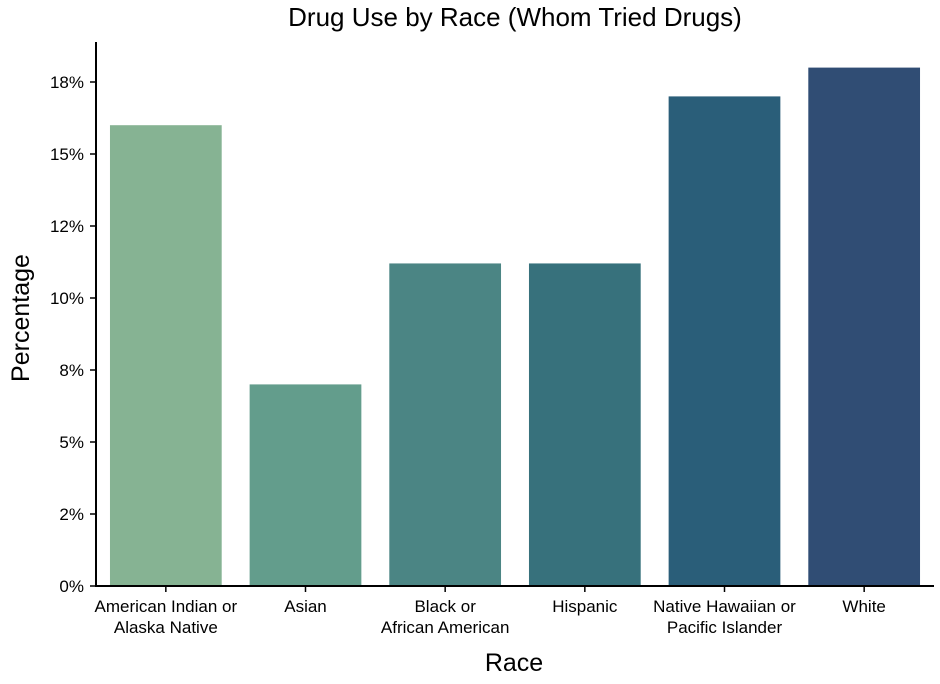 The height and width of the screenshot is (684, 940). I want to click on y-tick-label-3: 8%, so click(71, 370).